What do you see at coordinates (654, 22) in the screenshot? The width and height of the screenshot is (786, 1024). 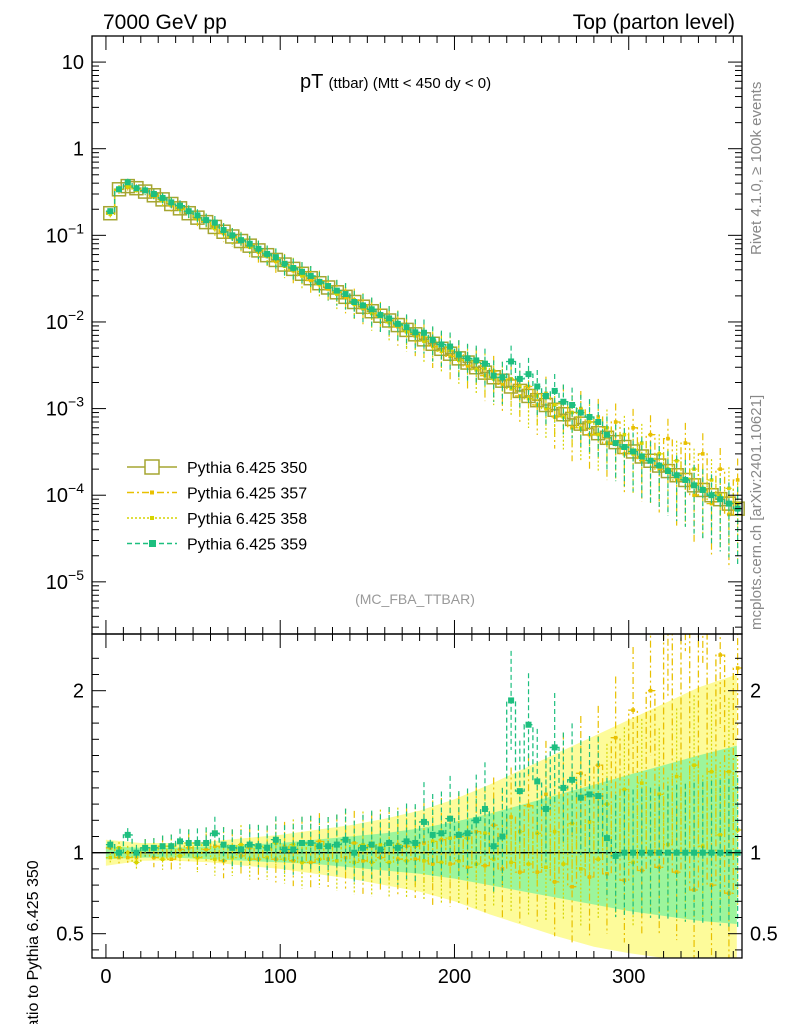 I see `header-right: Top (parton level)` at bounding box center [654, 22].